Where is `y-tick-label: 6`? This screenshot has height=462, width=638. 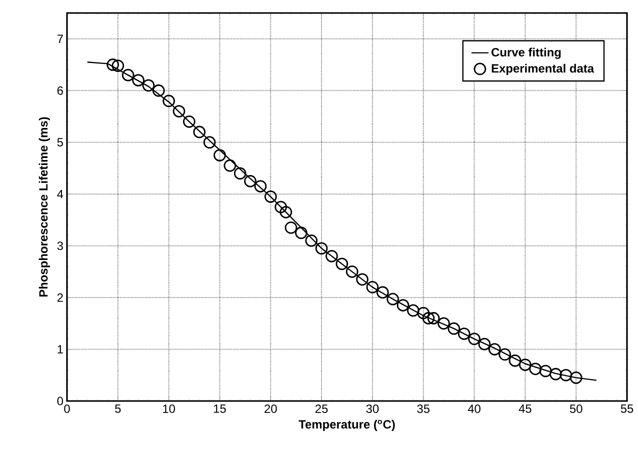 y-tick-label: 6 is located at coordinates (60, 90).